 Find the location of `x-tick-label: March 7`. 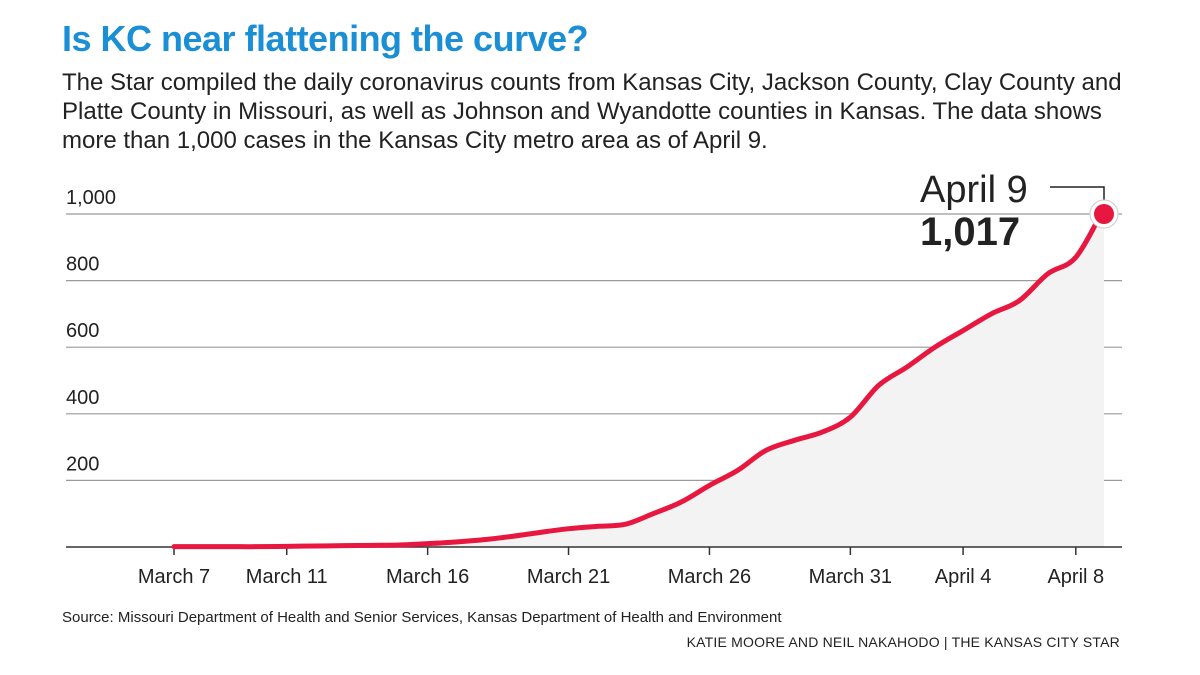

x-tick-label: March 7 is located at coordinates (174, 577).